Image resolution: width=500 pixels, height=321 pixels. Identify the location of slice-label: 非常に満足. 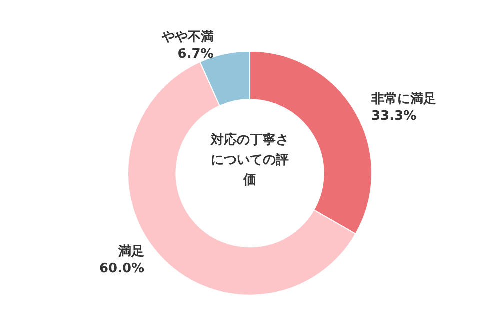
(403, 100).